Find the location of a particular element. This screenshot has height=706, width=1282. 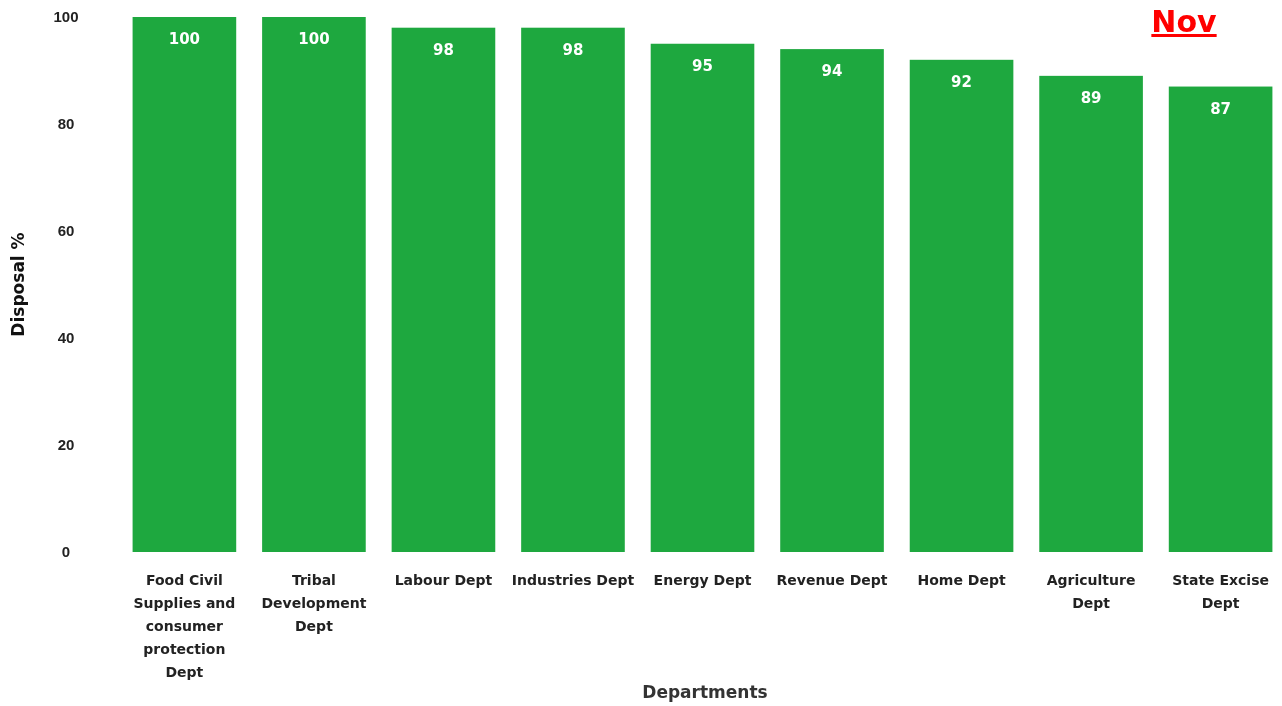

y-tick-label: 20 is located at coordinates (66, 445).